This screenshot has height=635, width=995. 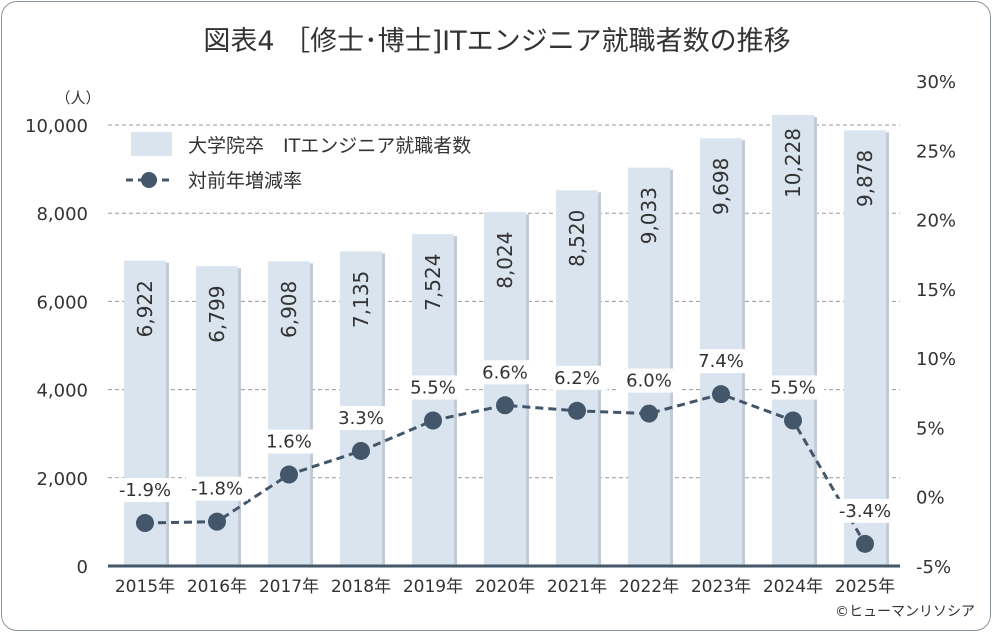 I want to click on x-tick-label: 2015年, so click(x=145, y=587).